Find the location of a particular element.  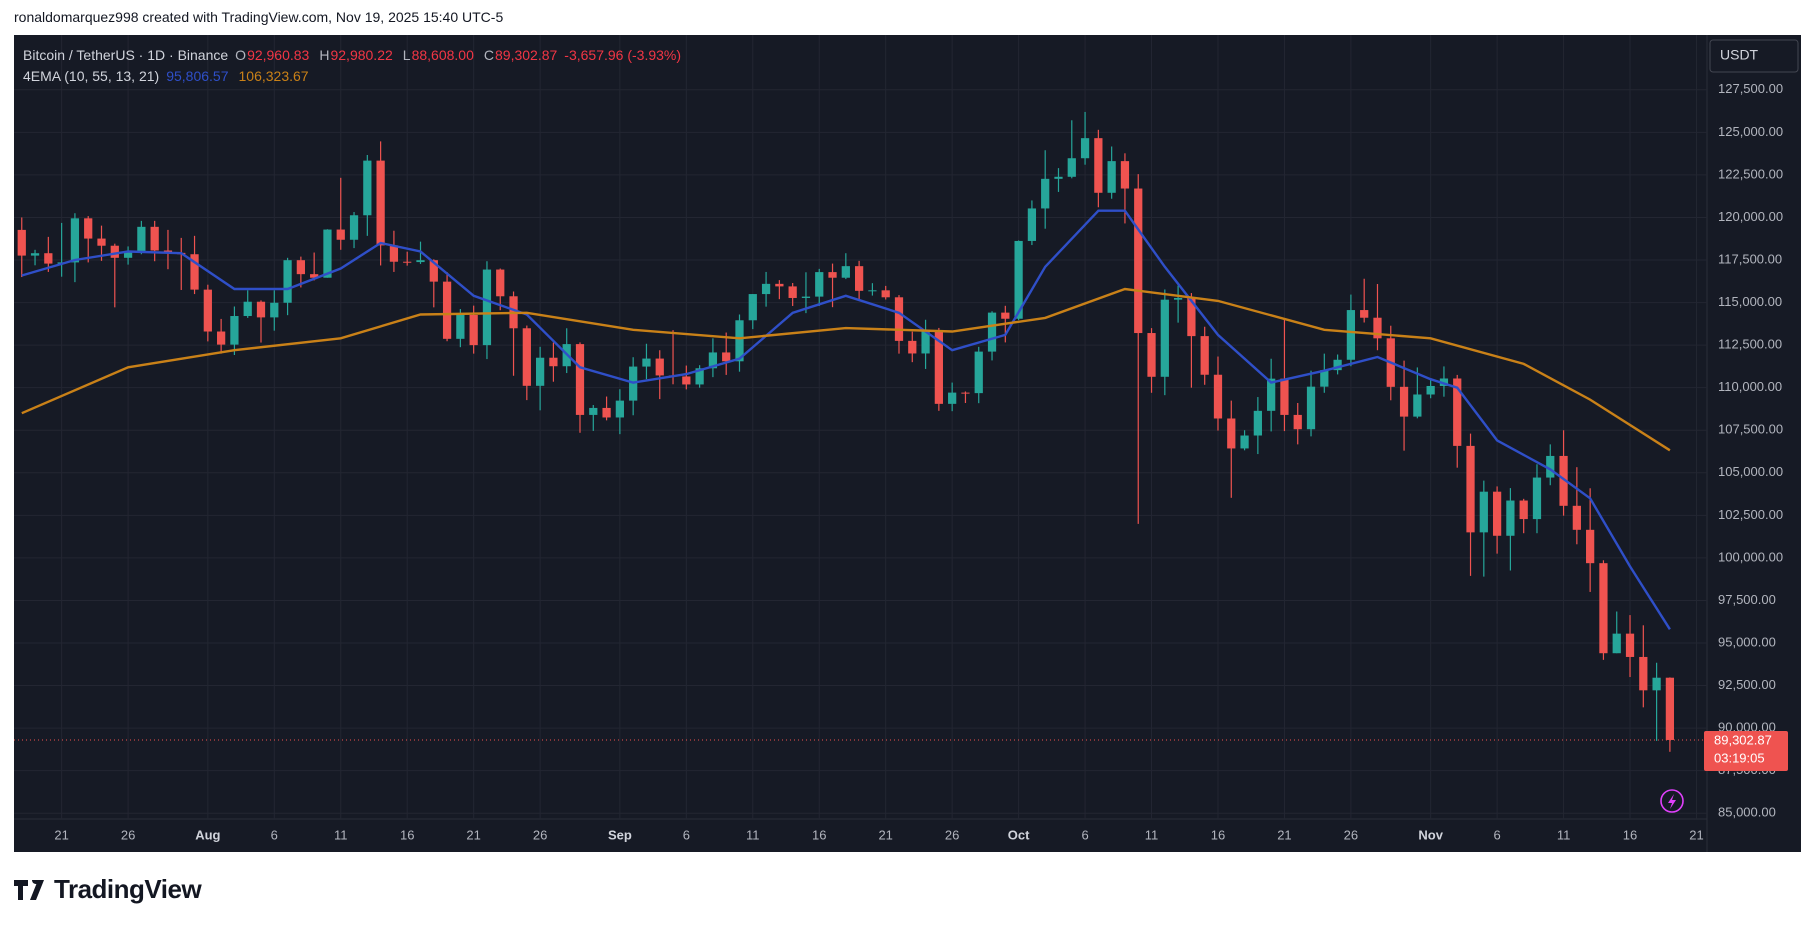

y-tick-label: 127,500.00 is located at coordinates (1750, 88).